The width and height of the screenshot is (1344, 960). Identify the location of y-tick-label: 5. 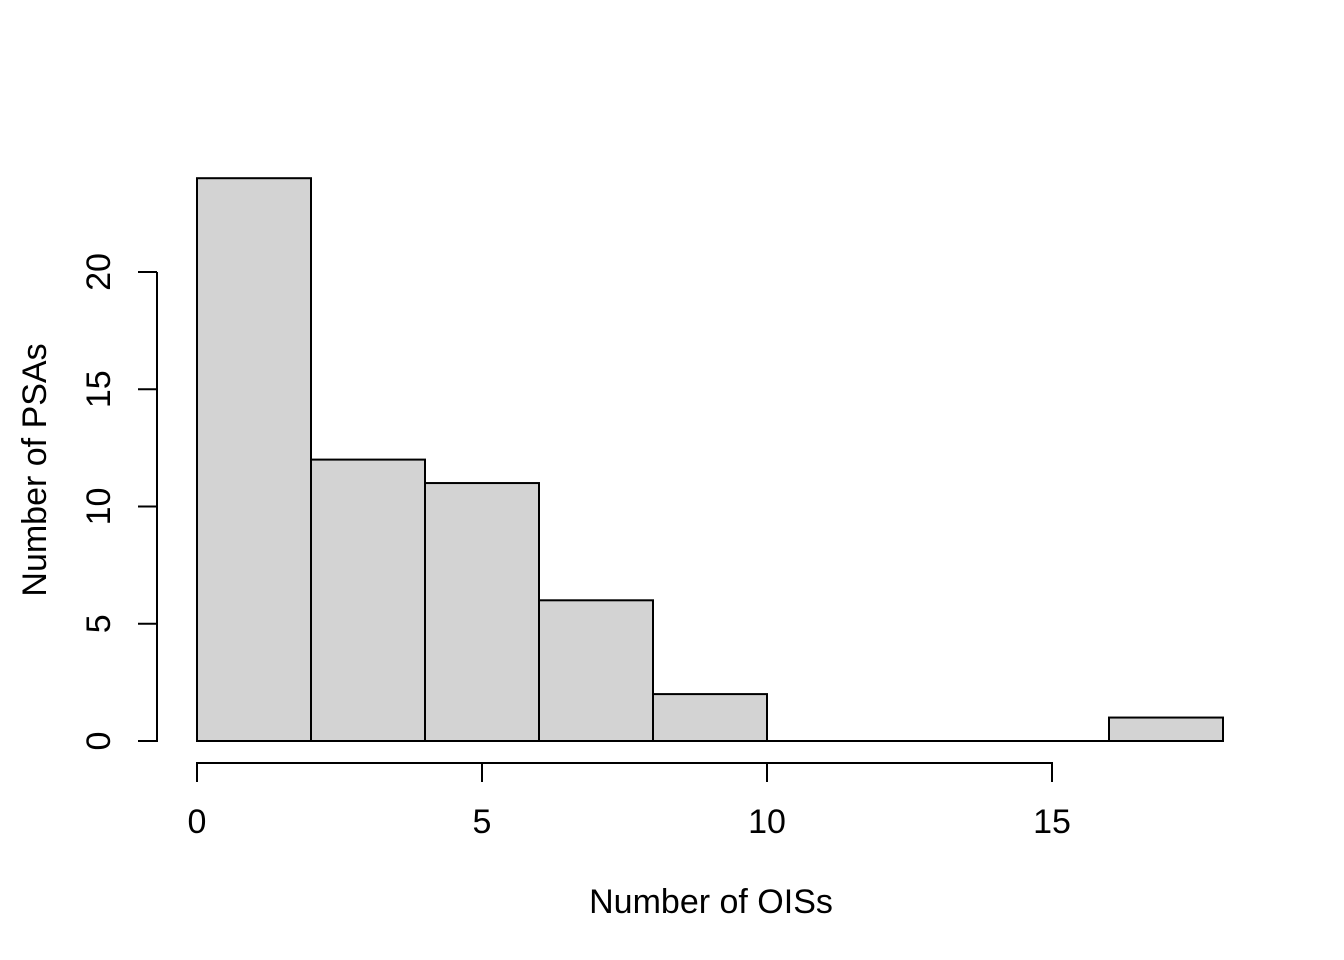
(99, 623).